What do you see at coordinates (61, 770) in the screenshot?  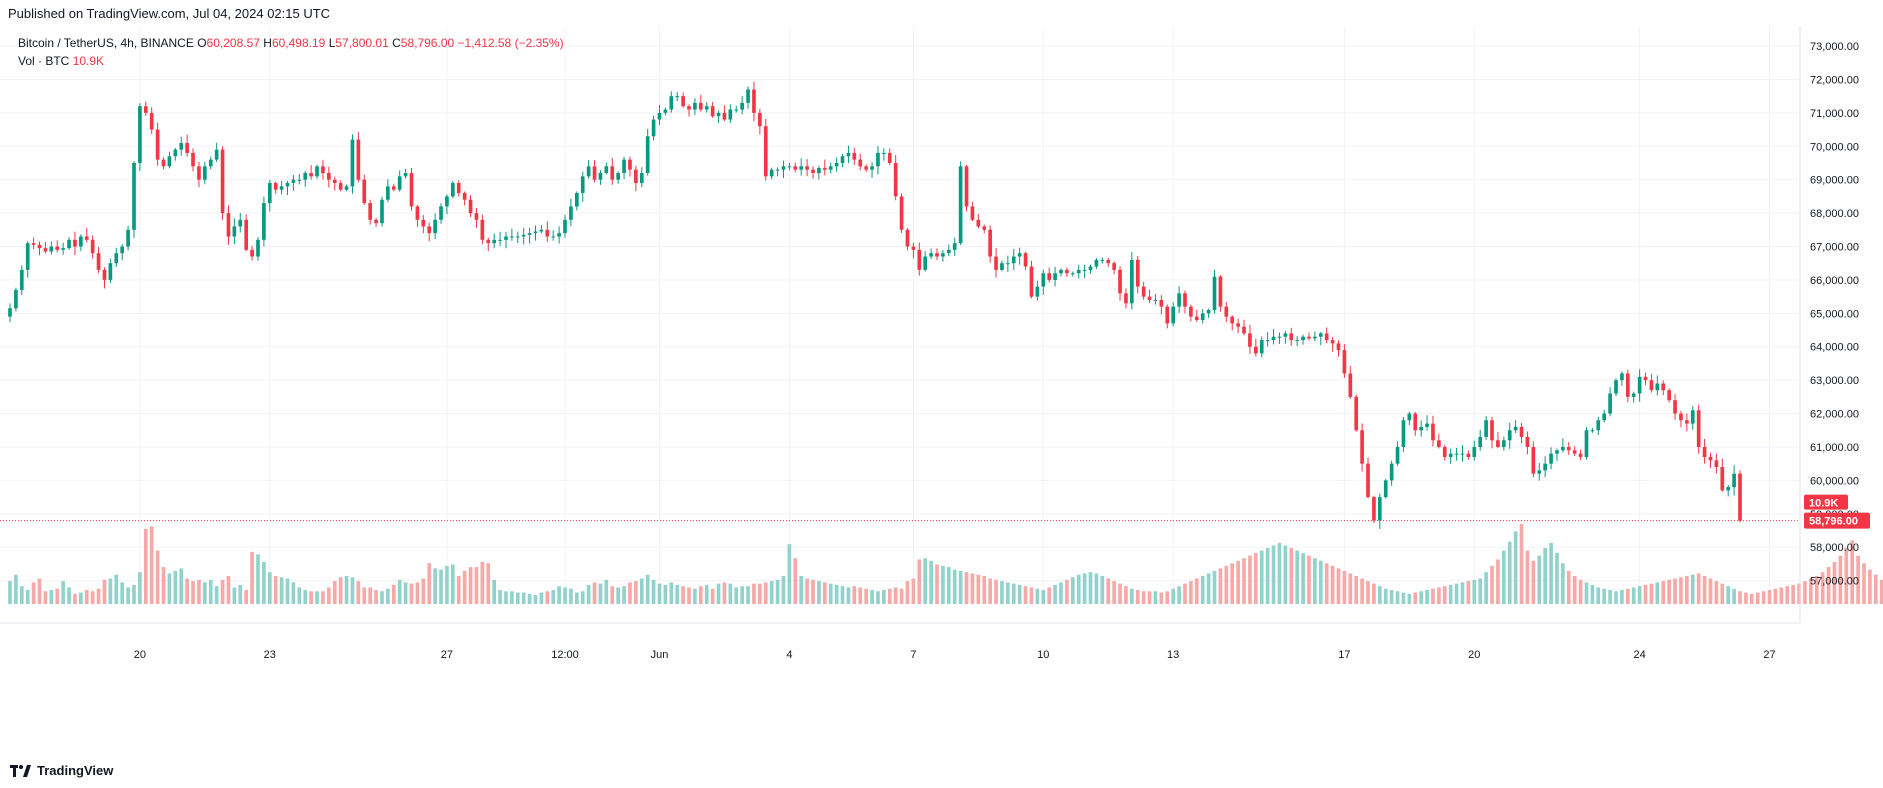 I see `footer-brand: TradingView` at bounding box center [61, 770].